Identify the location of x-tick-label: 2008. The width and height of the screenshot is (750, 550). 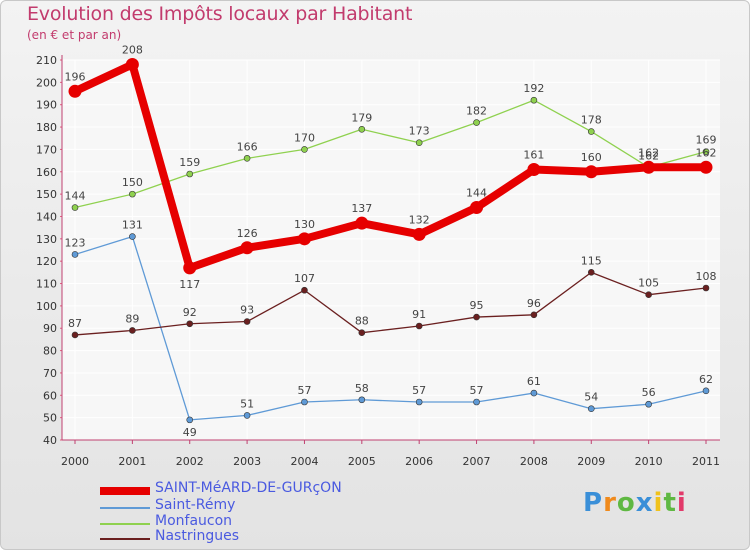
(534, 461).